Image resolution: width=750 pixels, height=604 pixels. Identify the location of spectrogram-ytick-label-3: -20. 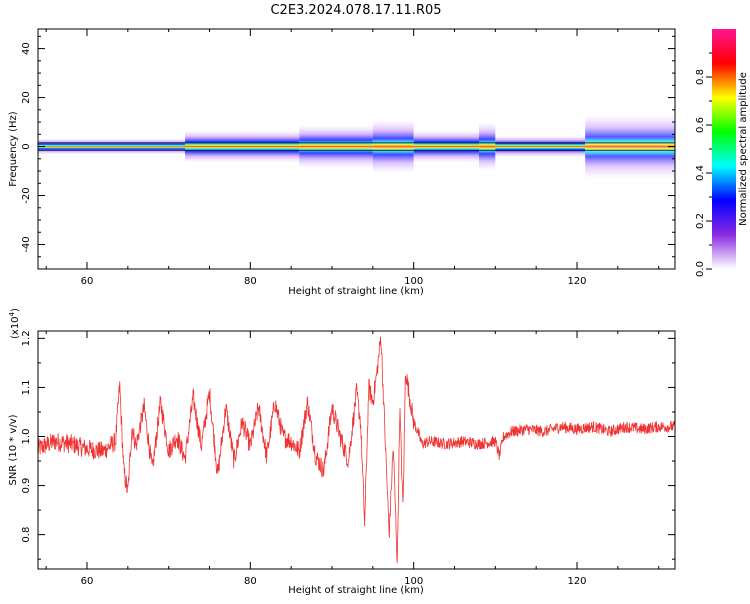
(26, 195).